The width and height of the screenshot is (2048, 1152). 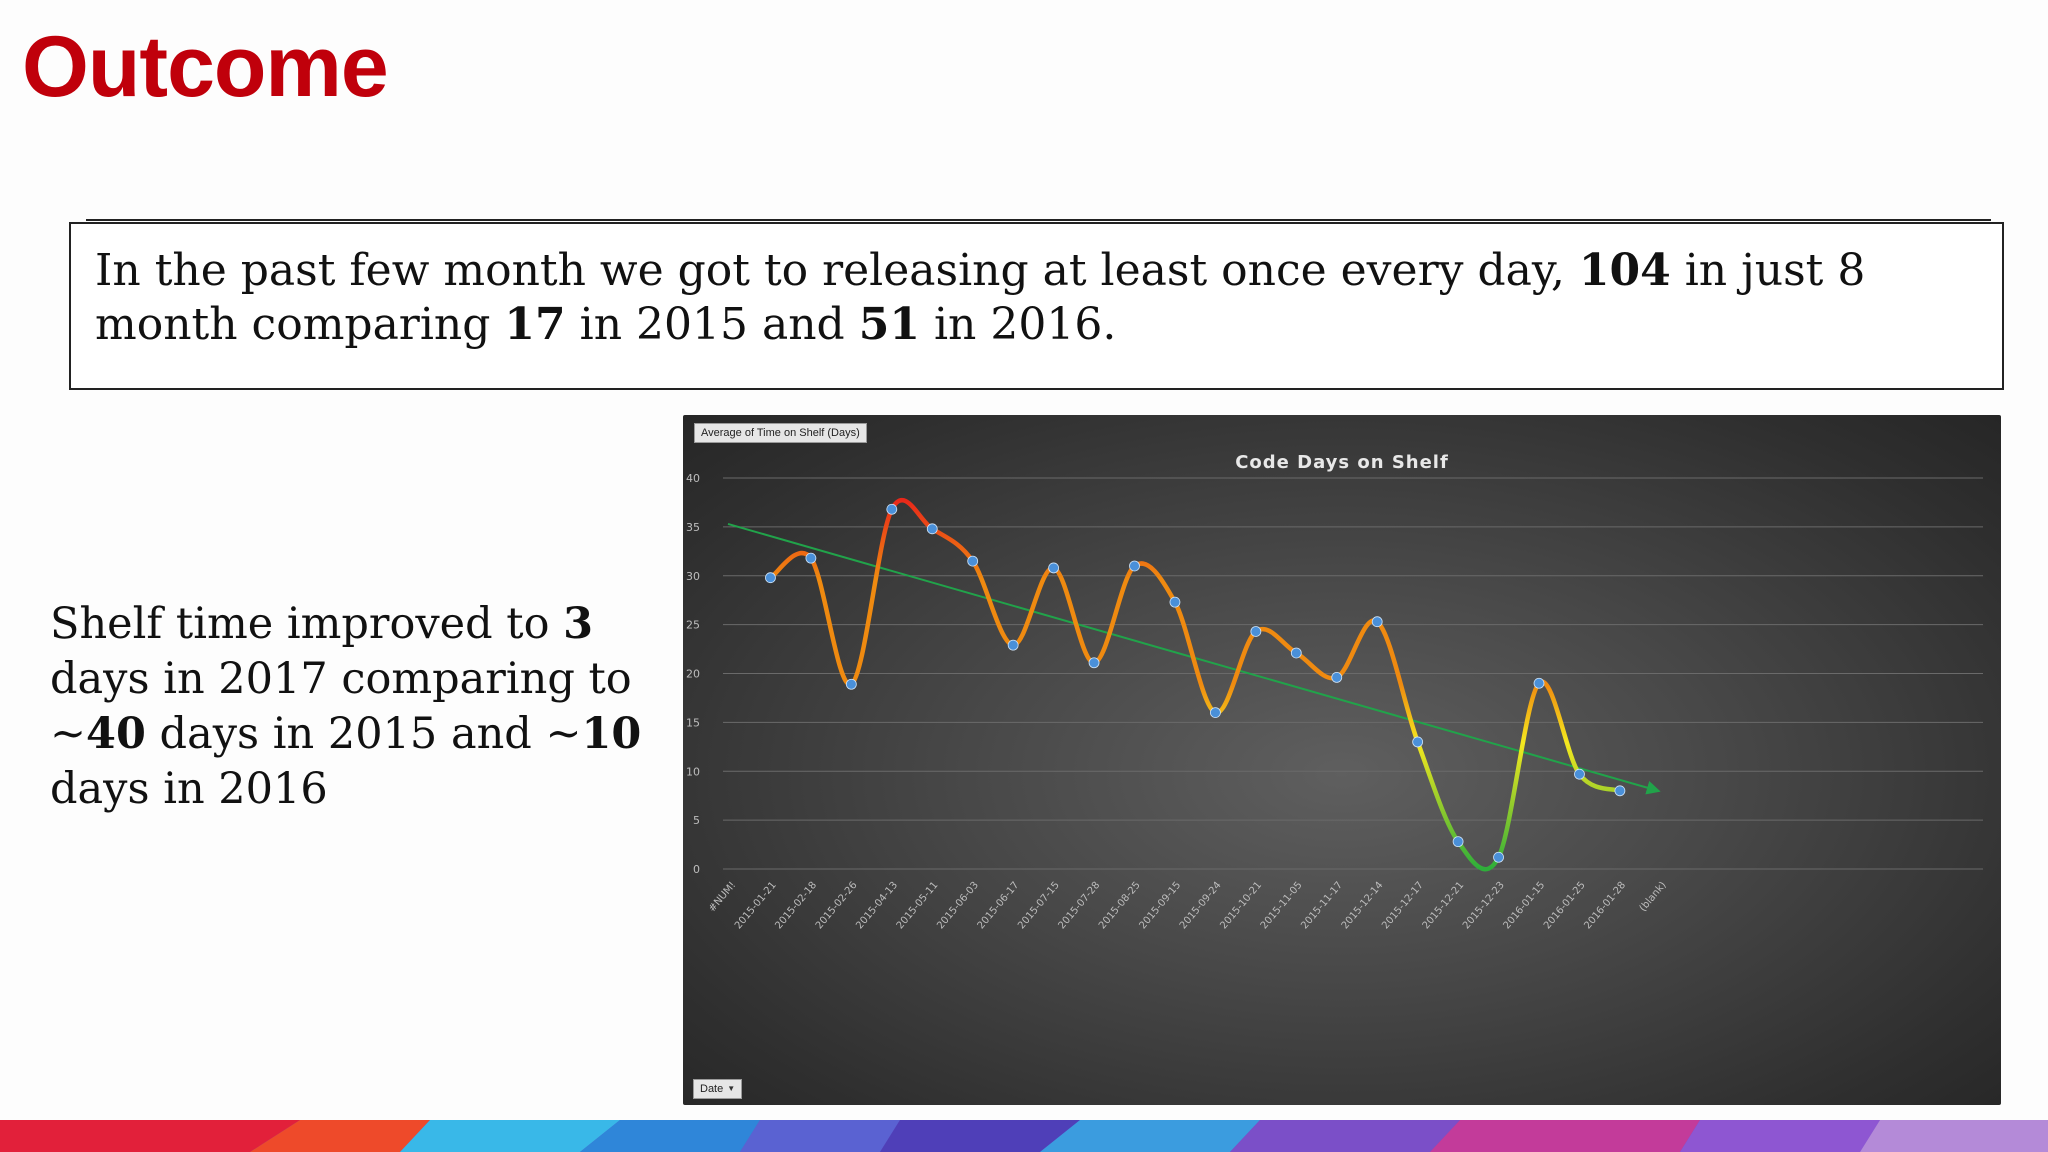 What do you see at coordinates (1039, 906) in the screenshot?
I see `x-tick-label: 2015-07-15` at bounding box center [1039, 906].